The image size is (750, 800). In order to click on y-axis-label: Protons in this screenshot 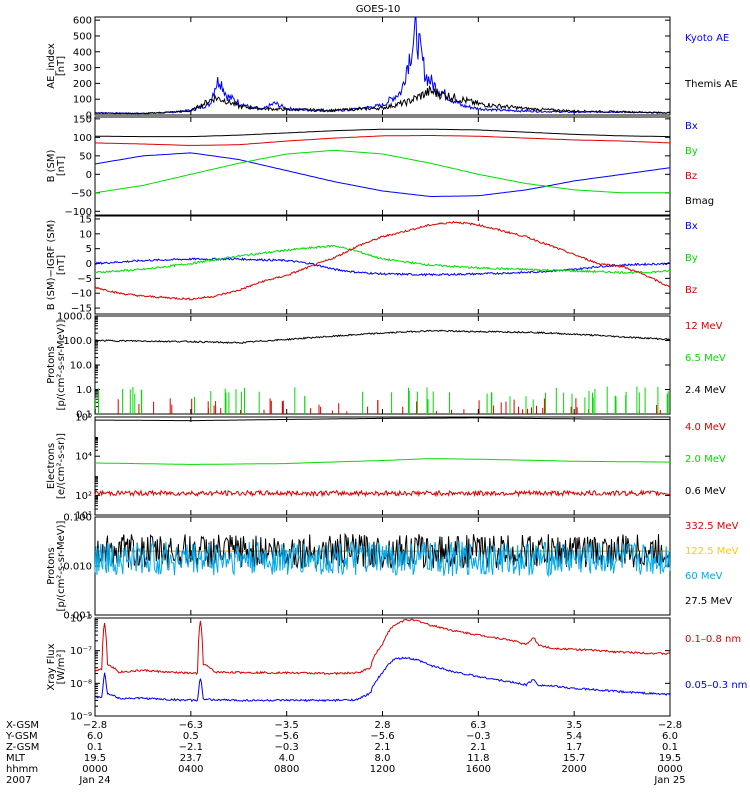, I will do `click(51, 364)`.